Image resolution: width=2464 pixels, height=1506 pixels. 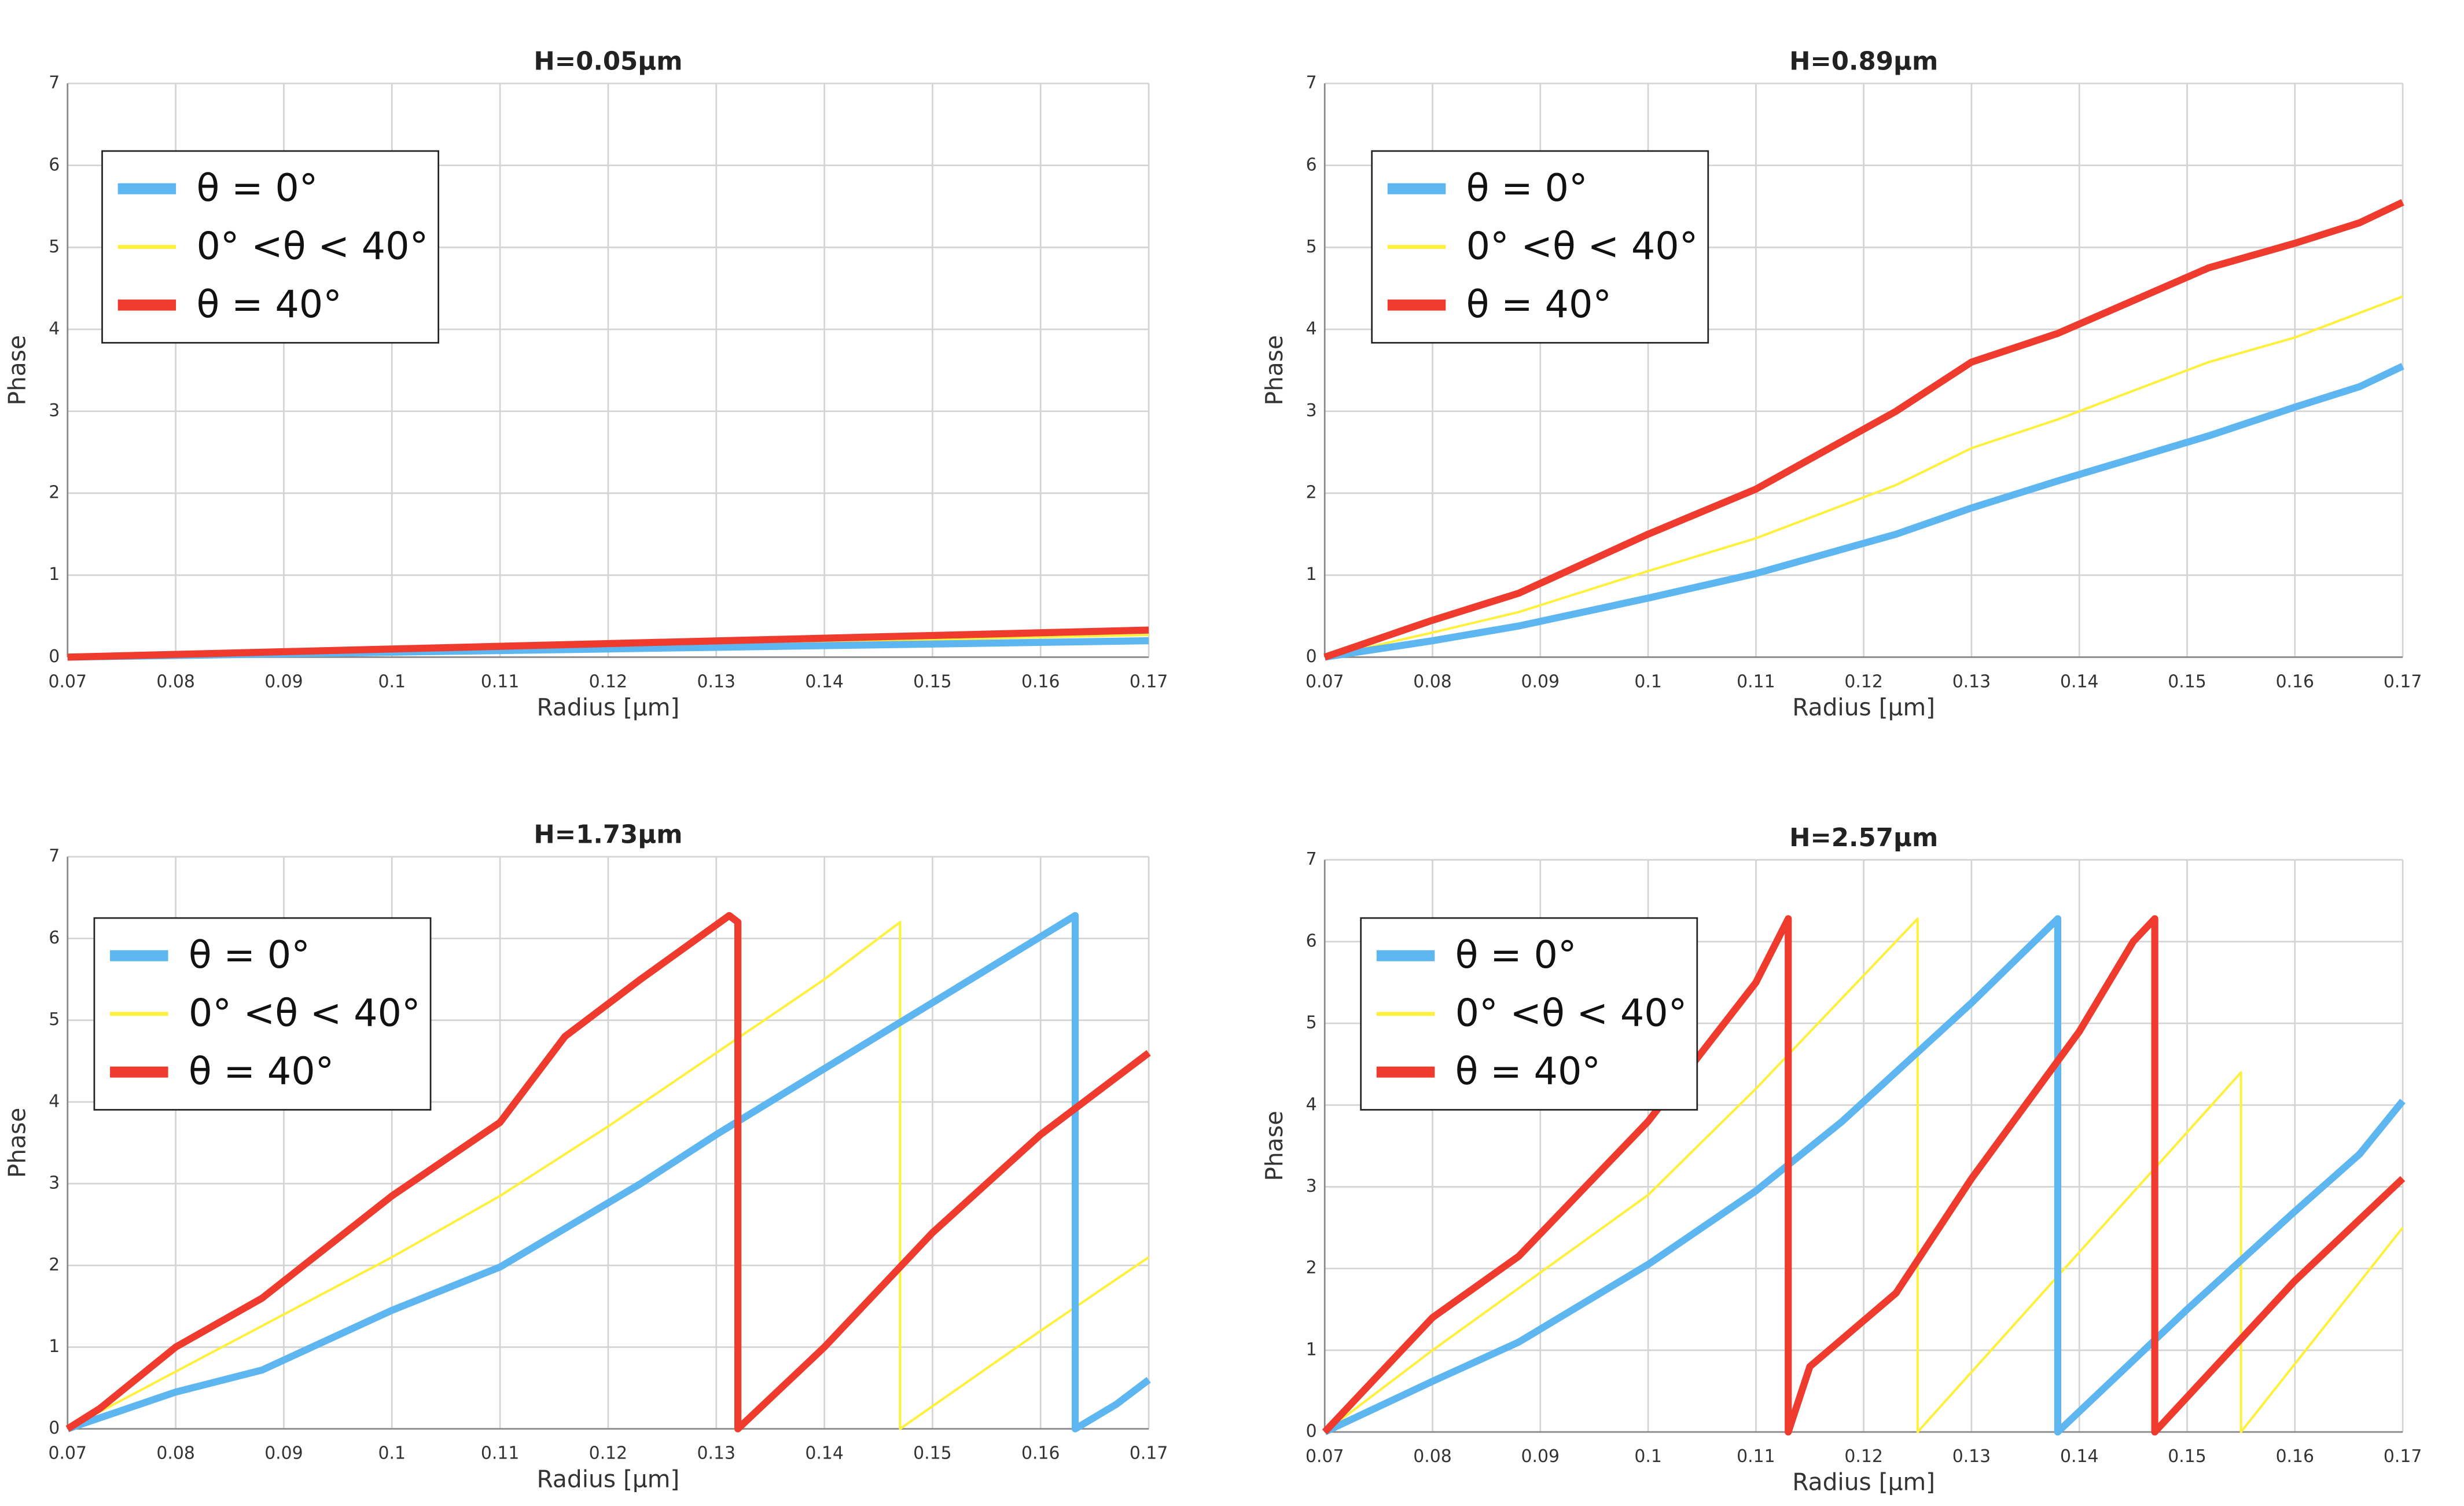 What do you see at coordinates (1863, 62) in the screenshot?
I see `chart-title: H=0.89µm` at bounding box center [1863, 62].